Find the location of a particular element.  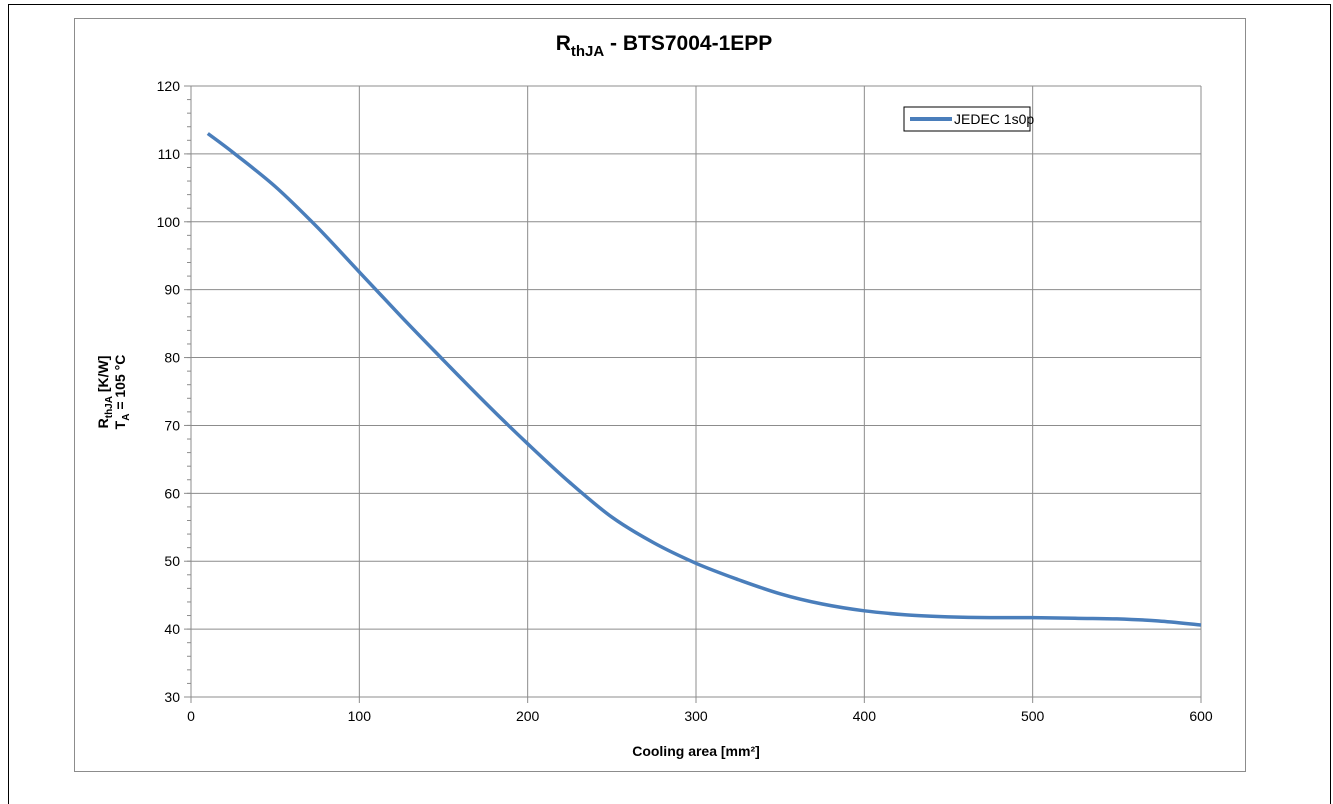

x-axis-title: Cooling area [mm²] is located at coordinates (696, 751).